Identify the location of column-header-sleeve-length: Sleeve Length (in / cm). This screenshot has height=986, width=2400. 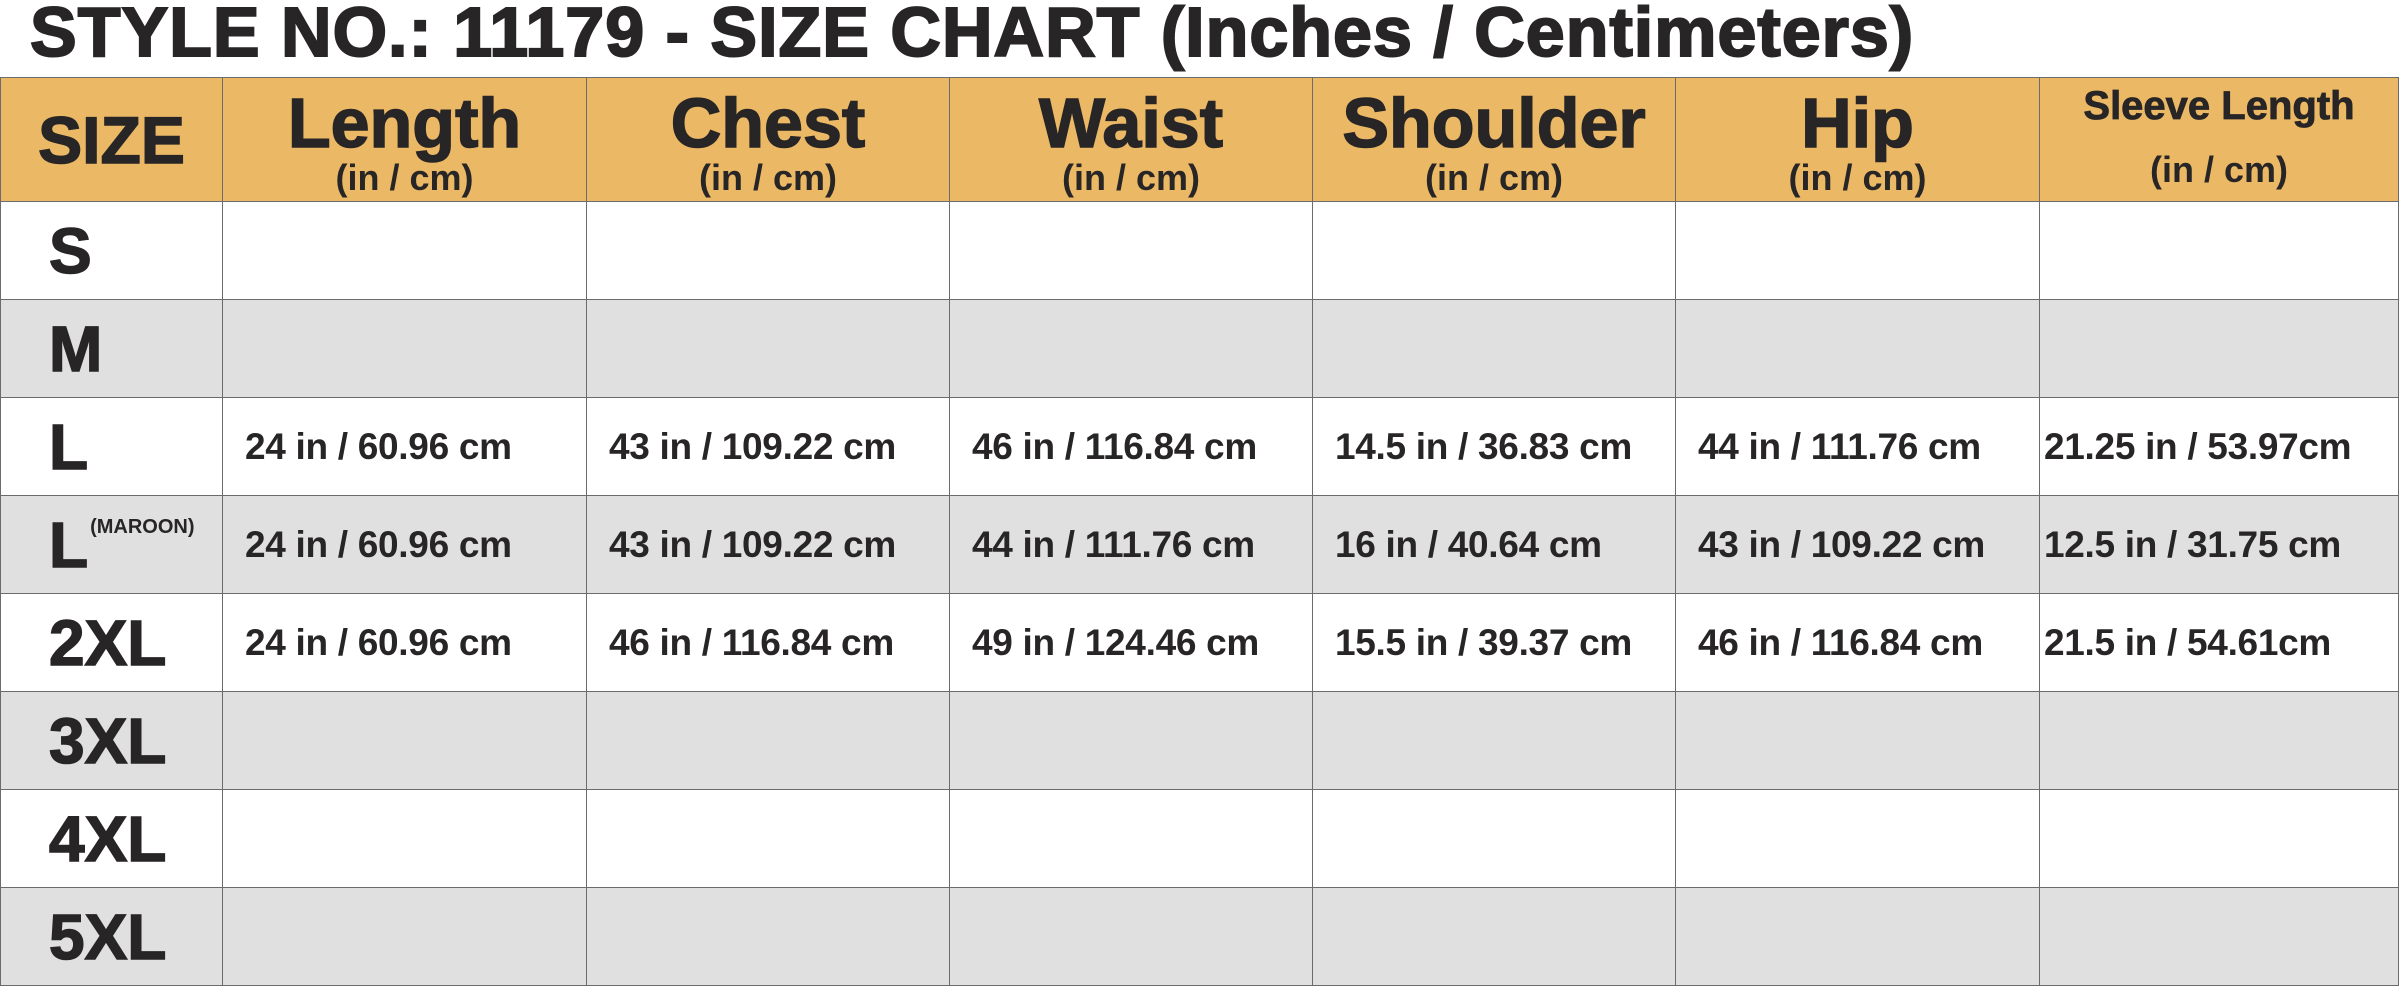
(2219, 139).